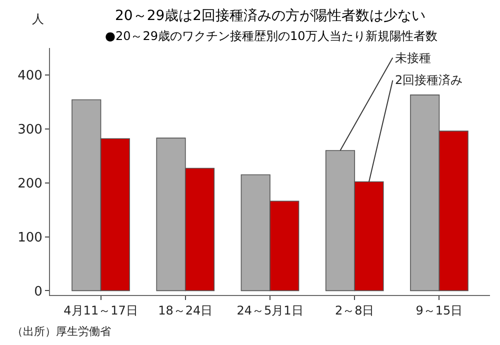 The image size is (500, 345). What do you see at coordinates (185, 310) in the screenshot?
I see `x-tick-label: 18～24日` at bounding box center [185, 310].